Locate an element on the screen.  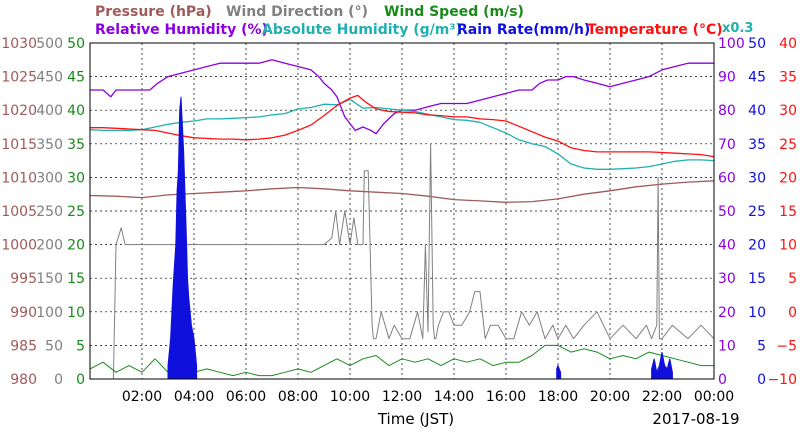
y-tick-label-pressure: 985 is located at coordinates (23, 346).